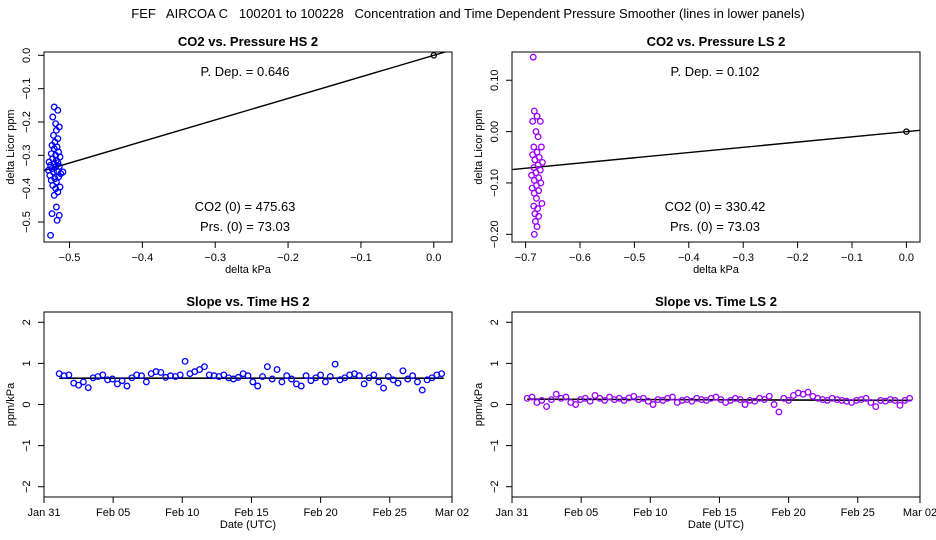 The height and width of the screenshot is (540, 936). Describe the element at coordinates (495, 404) in the screenshot. I see `y-tick-label: 0` at that location.